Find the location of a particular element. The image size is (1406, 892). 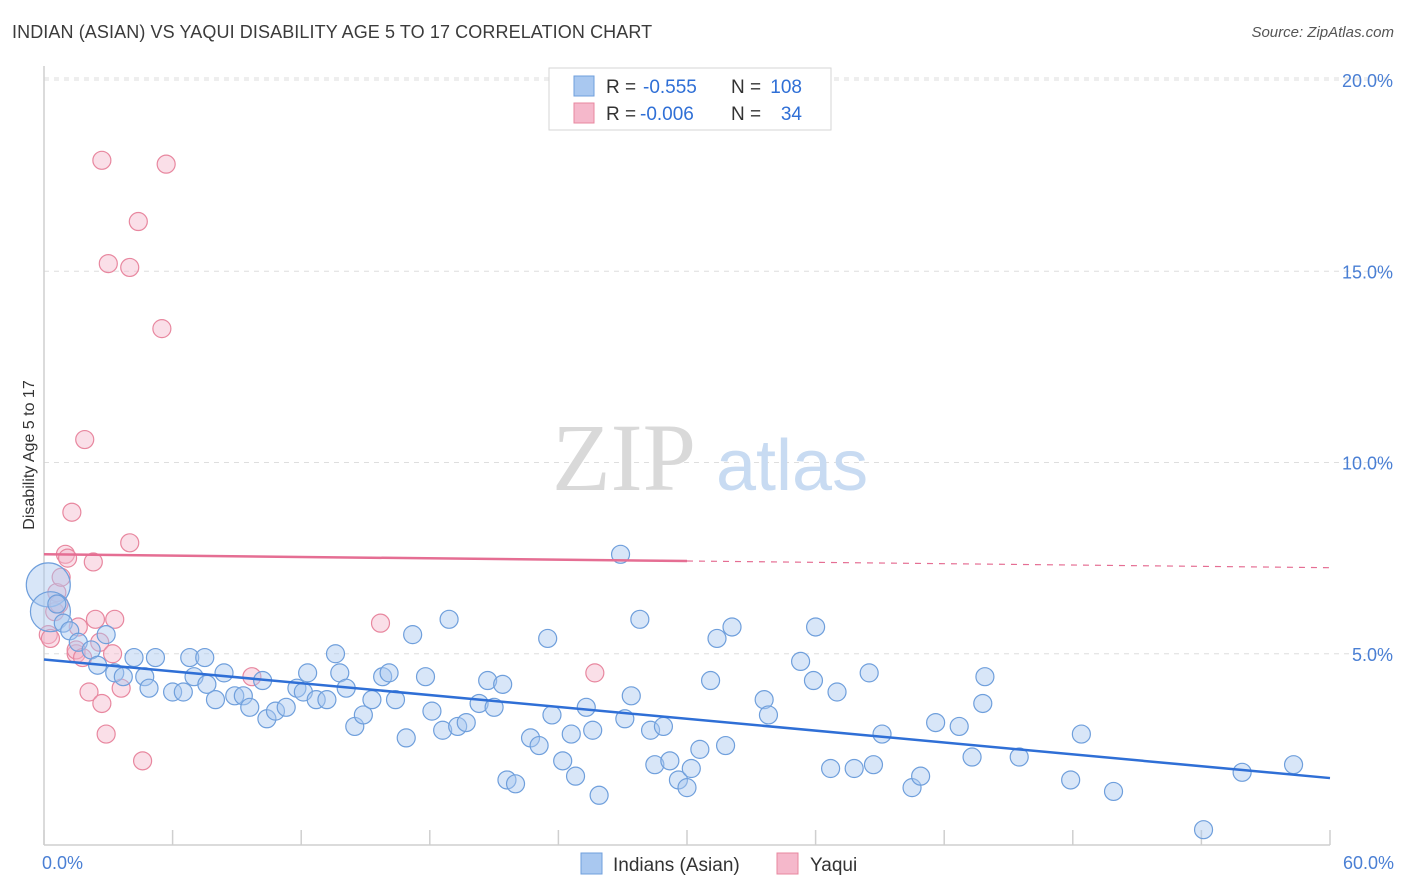

legend-r-value-2: -0.006 is located at coordinates (667, 114).